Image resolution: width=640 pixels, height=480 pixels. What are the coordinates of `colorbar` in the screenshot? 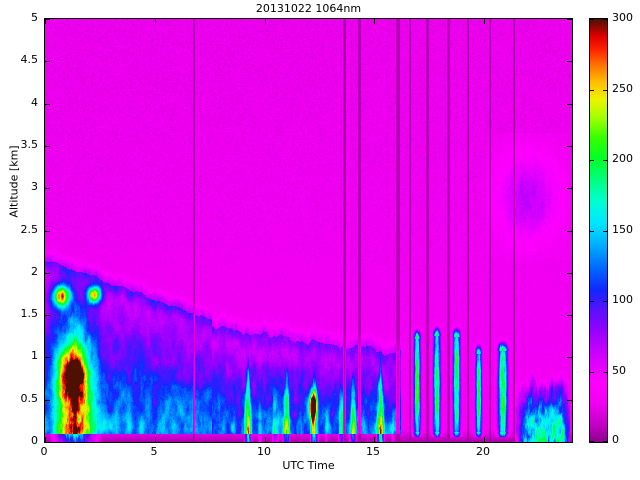 It's located at (598, 230).